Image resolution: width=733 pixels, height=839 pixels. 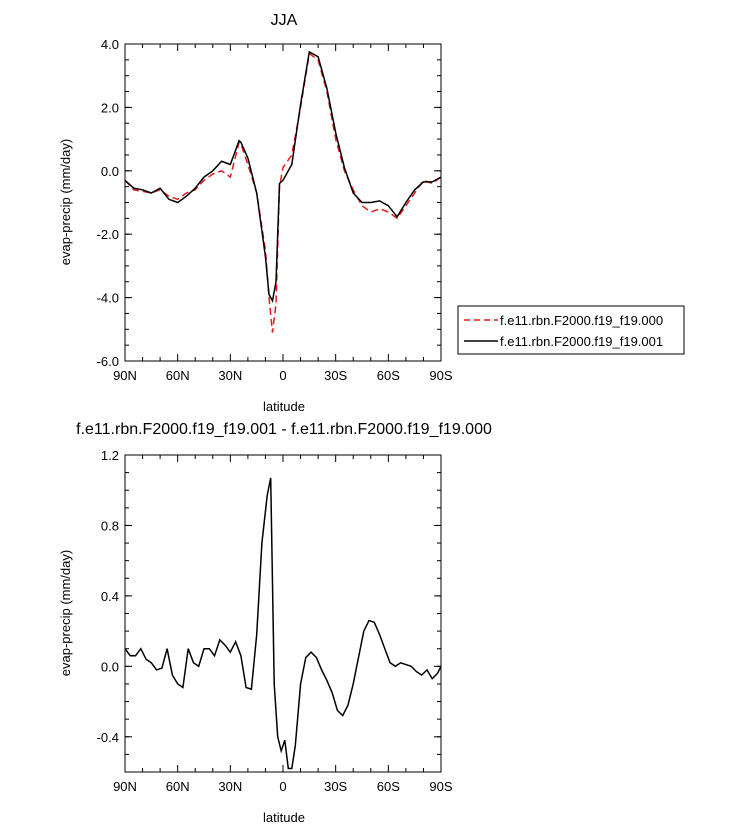 What do you see at coordinates (108, 737) in the screenshot?
I see `y-tick-label: -0.4` at bounding box center [108, 737].